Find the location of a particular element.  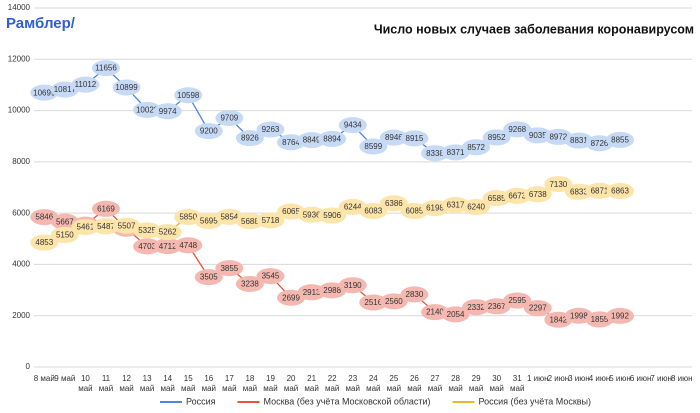

data-label: 2699 is located at coordinates (291, 297).